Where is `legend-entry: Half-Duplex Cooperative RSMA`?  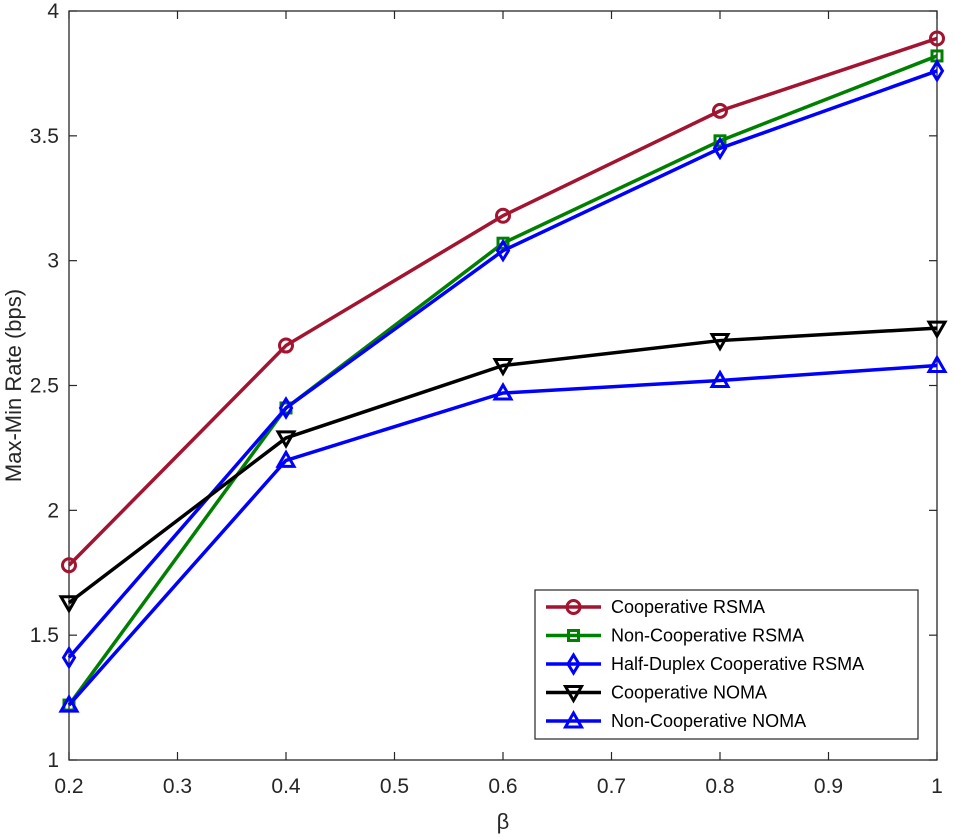 legend-entry: Half-Duplex Cooperative RSMA is located at coordinates (705, 664).